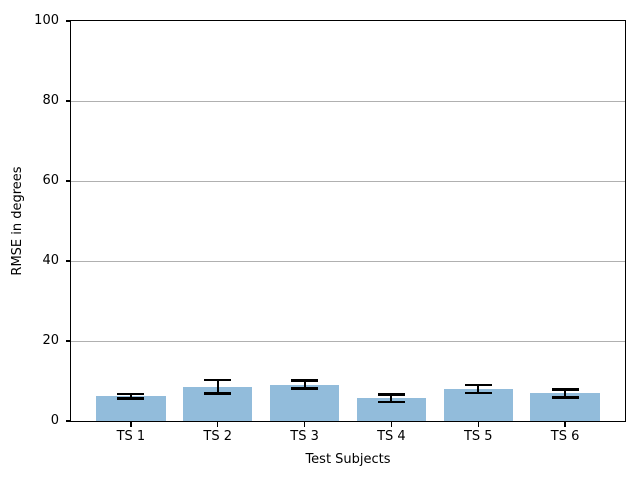 Image resolution: width=640 pixels, height=480 pixels. Describe the element at coordinates (348, 341) in the screenshot. I see `gridline-y20` at that location.